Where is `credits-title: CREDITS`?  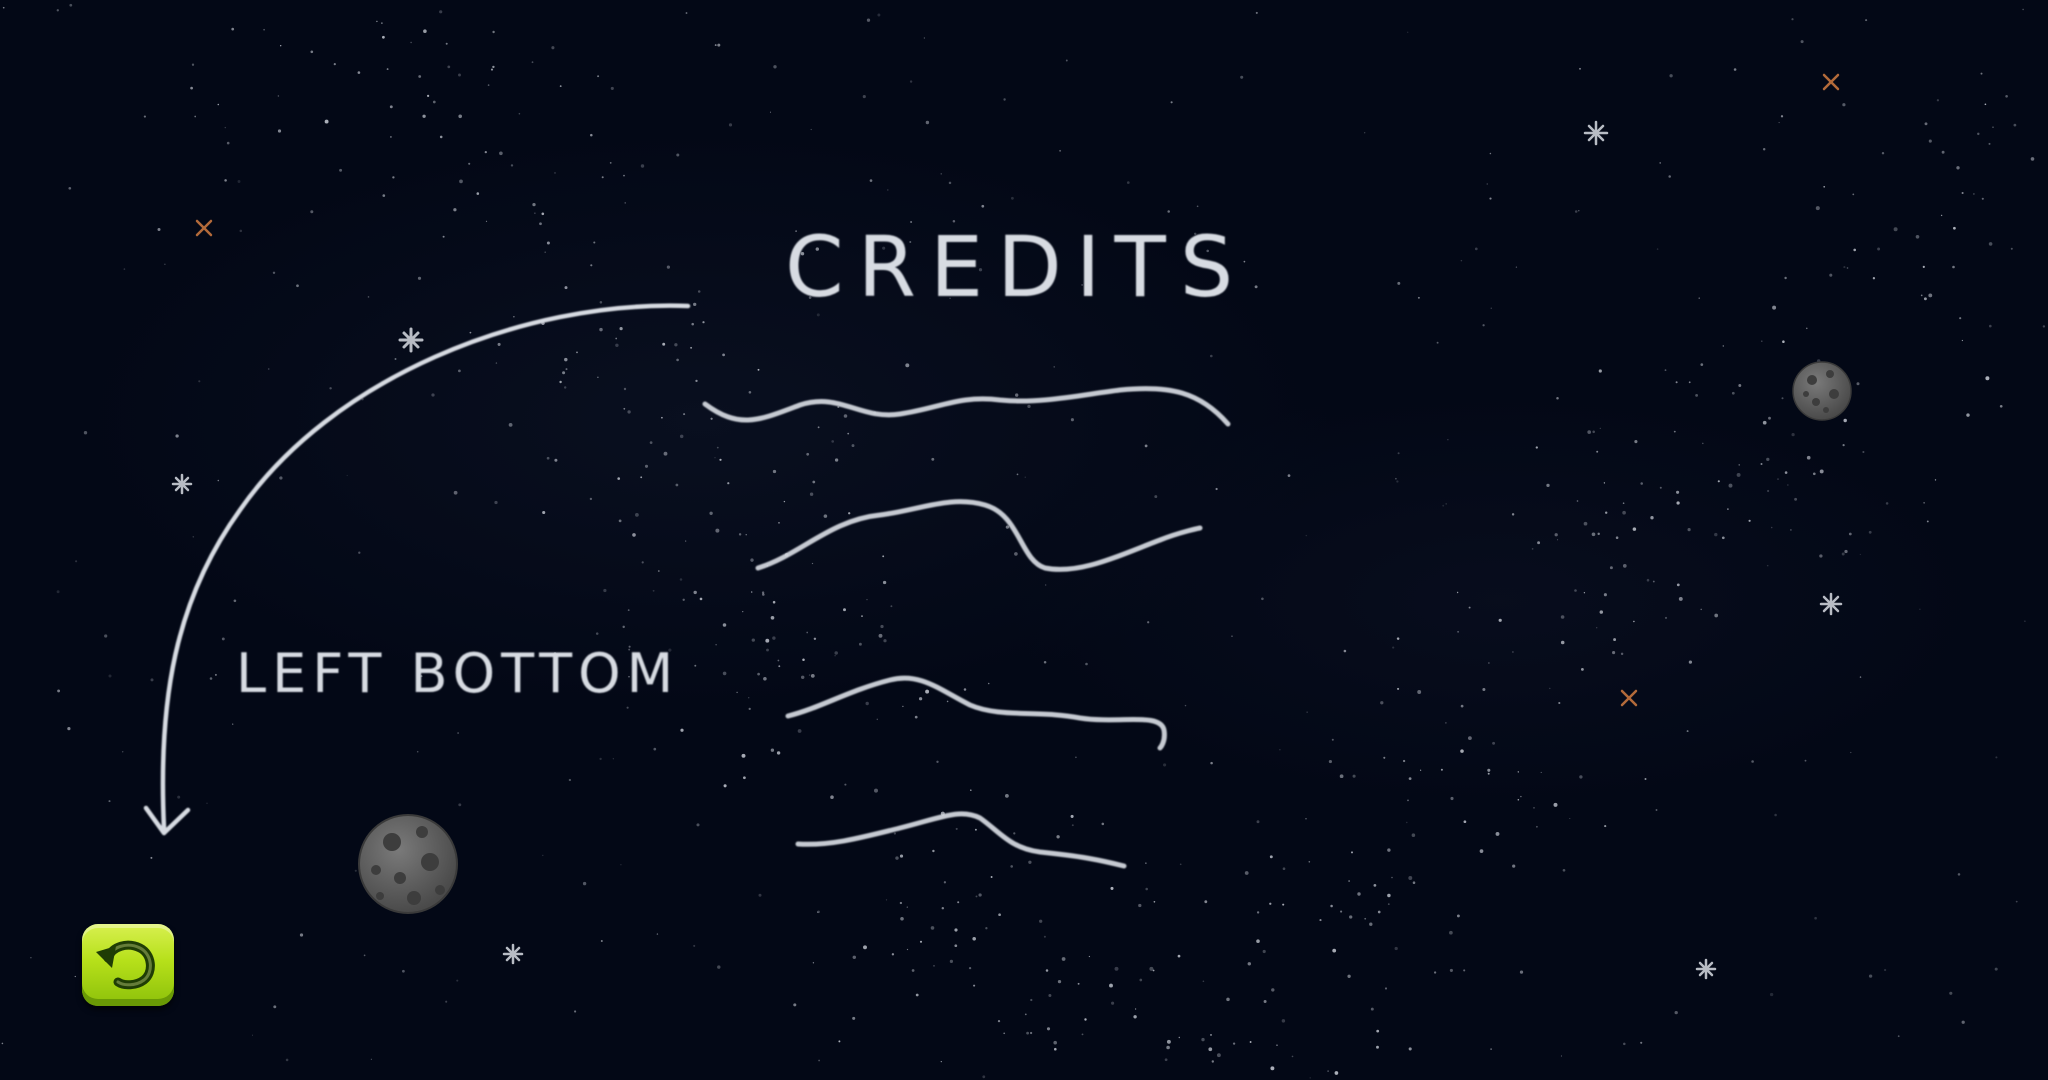
credits-title: CREDITS is located at coordinates (1016, 267).